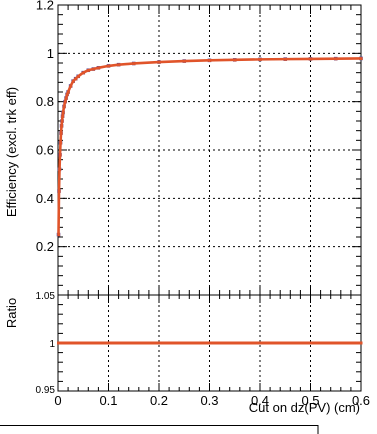 Image resolution: width=377 pixels, height=434 pixels. What do you see at coordinates (159, 429) in the screenshot?
I see `legend-box` at bounding box center [159, 429].